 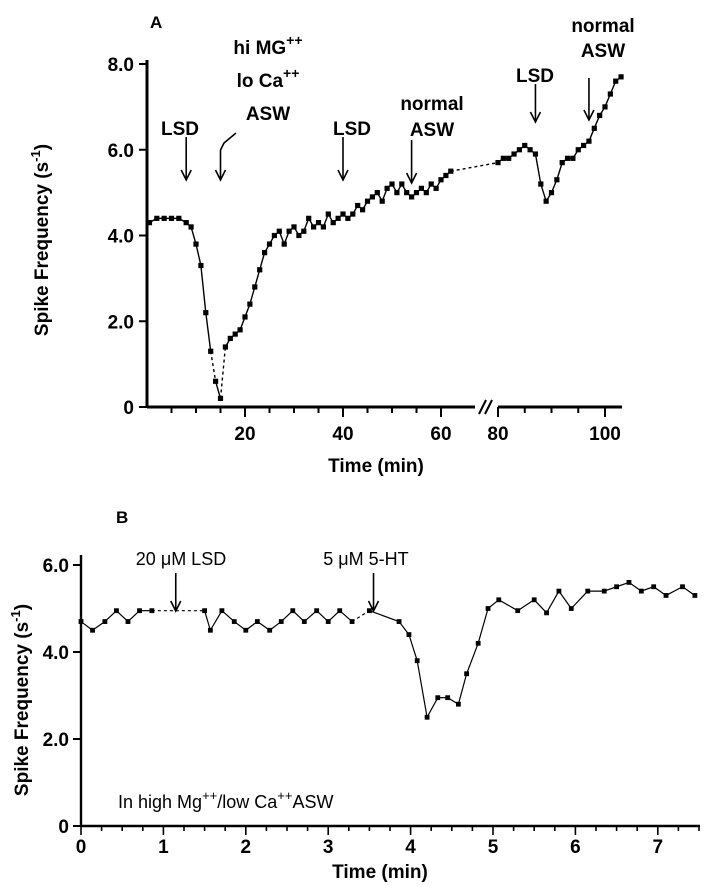 What do you see at coordinates (432, 130) in the screenshot?
I see `panel-a-annotation-normal-asw-1: ASW` at bounding box center [432, 130].